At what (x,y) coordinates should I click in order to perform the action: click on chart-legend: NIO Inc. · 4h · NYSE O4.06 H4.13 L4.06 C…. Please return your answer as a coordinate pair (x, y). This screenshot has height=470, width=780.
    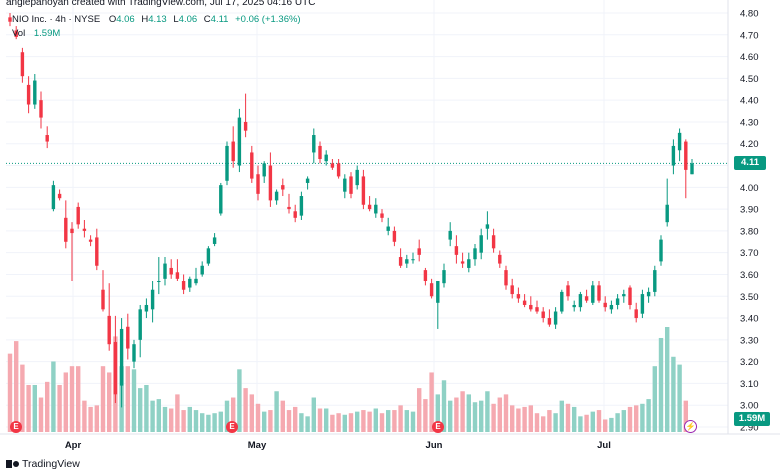
    Looking at the image, I should click on (156, 27).